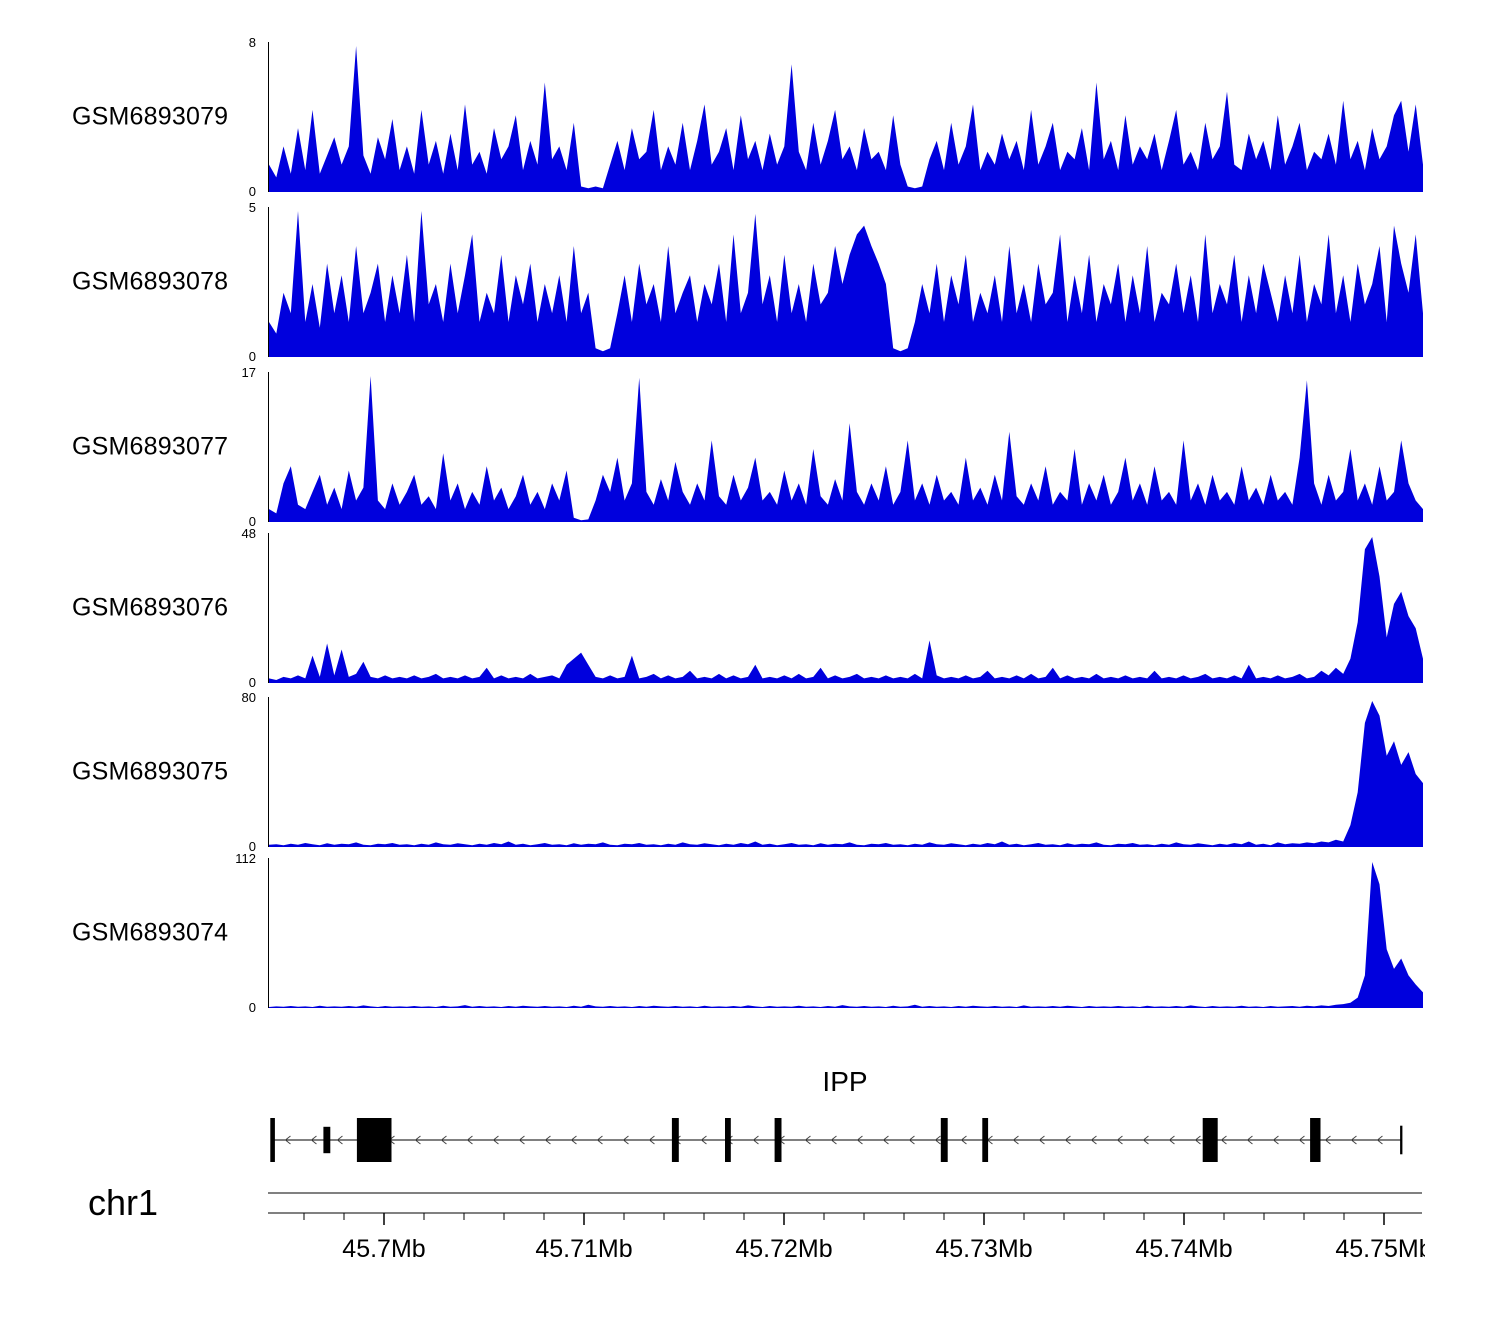 This screenshot has width=1500, height=1320. What do you see at coordinates (252, 42) in the screenshot?
I see `y-axis-max-label: 8` at bounding box center [252, 42].